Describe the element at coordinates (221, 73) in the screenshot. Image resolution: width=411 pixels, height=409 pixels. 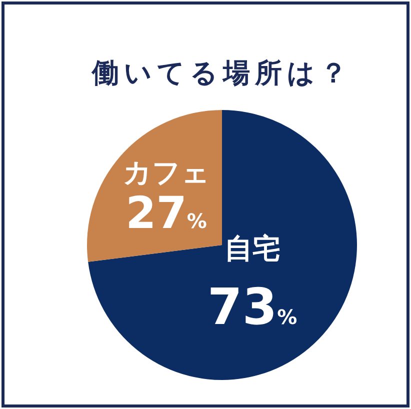
I see `chart-title: 働いてる場所は？` at that location.